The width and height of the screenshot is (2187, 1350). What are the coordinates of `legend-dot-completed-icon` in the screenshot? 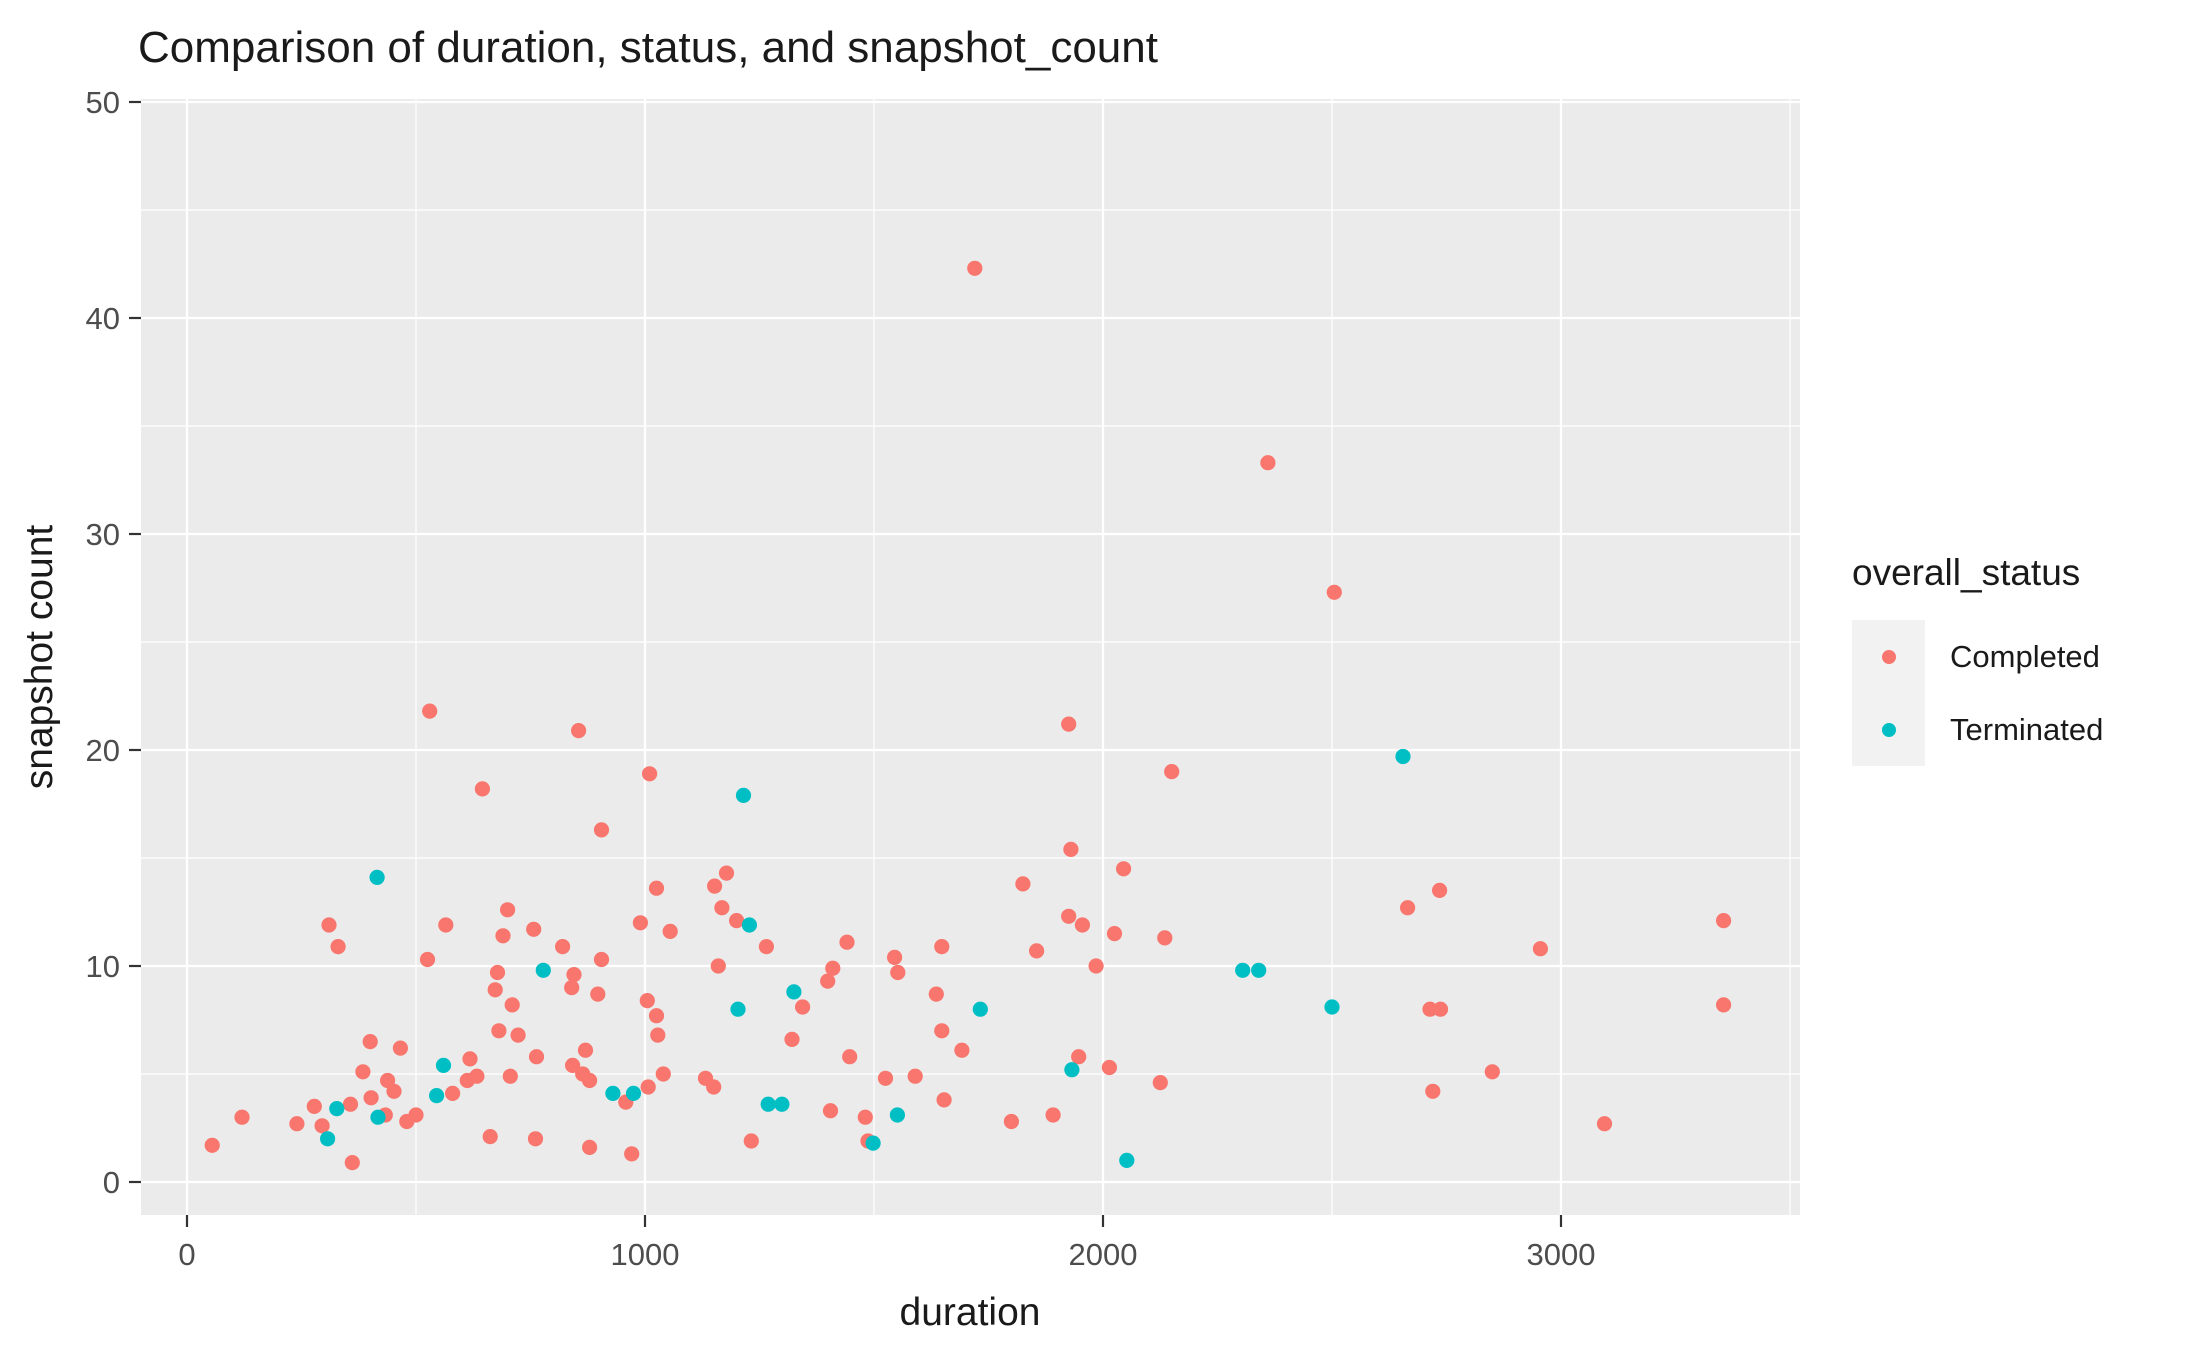 It's located at (1888, 656).